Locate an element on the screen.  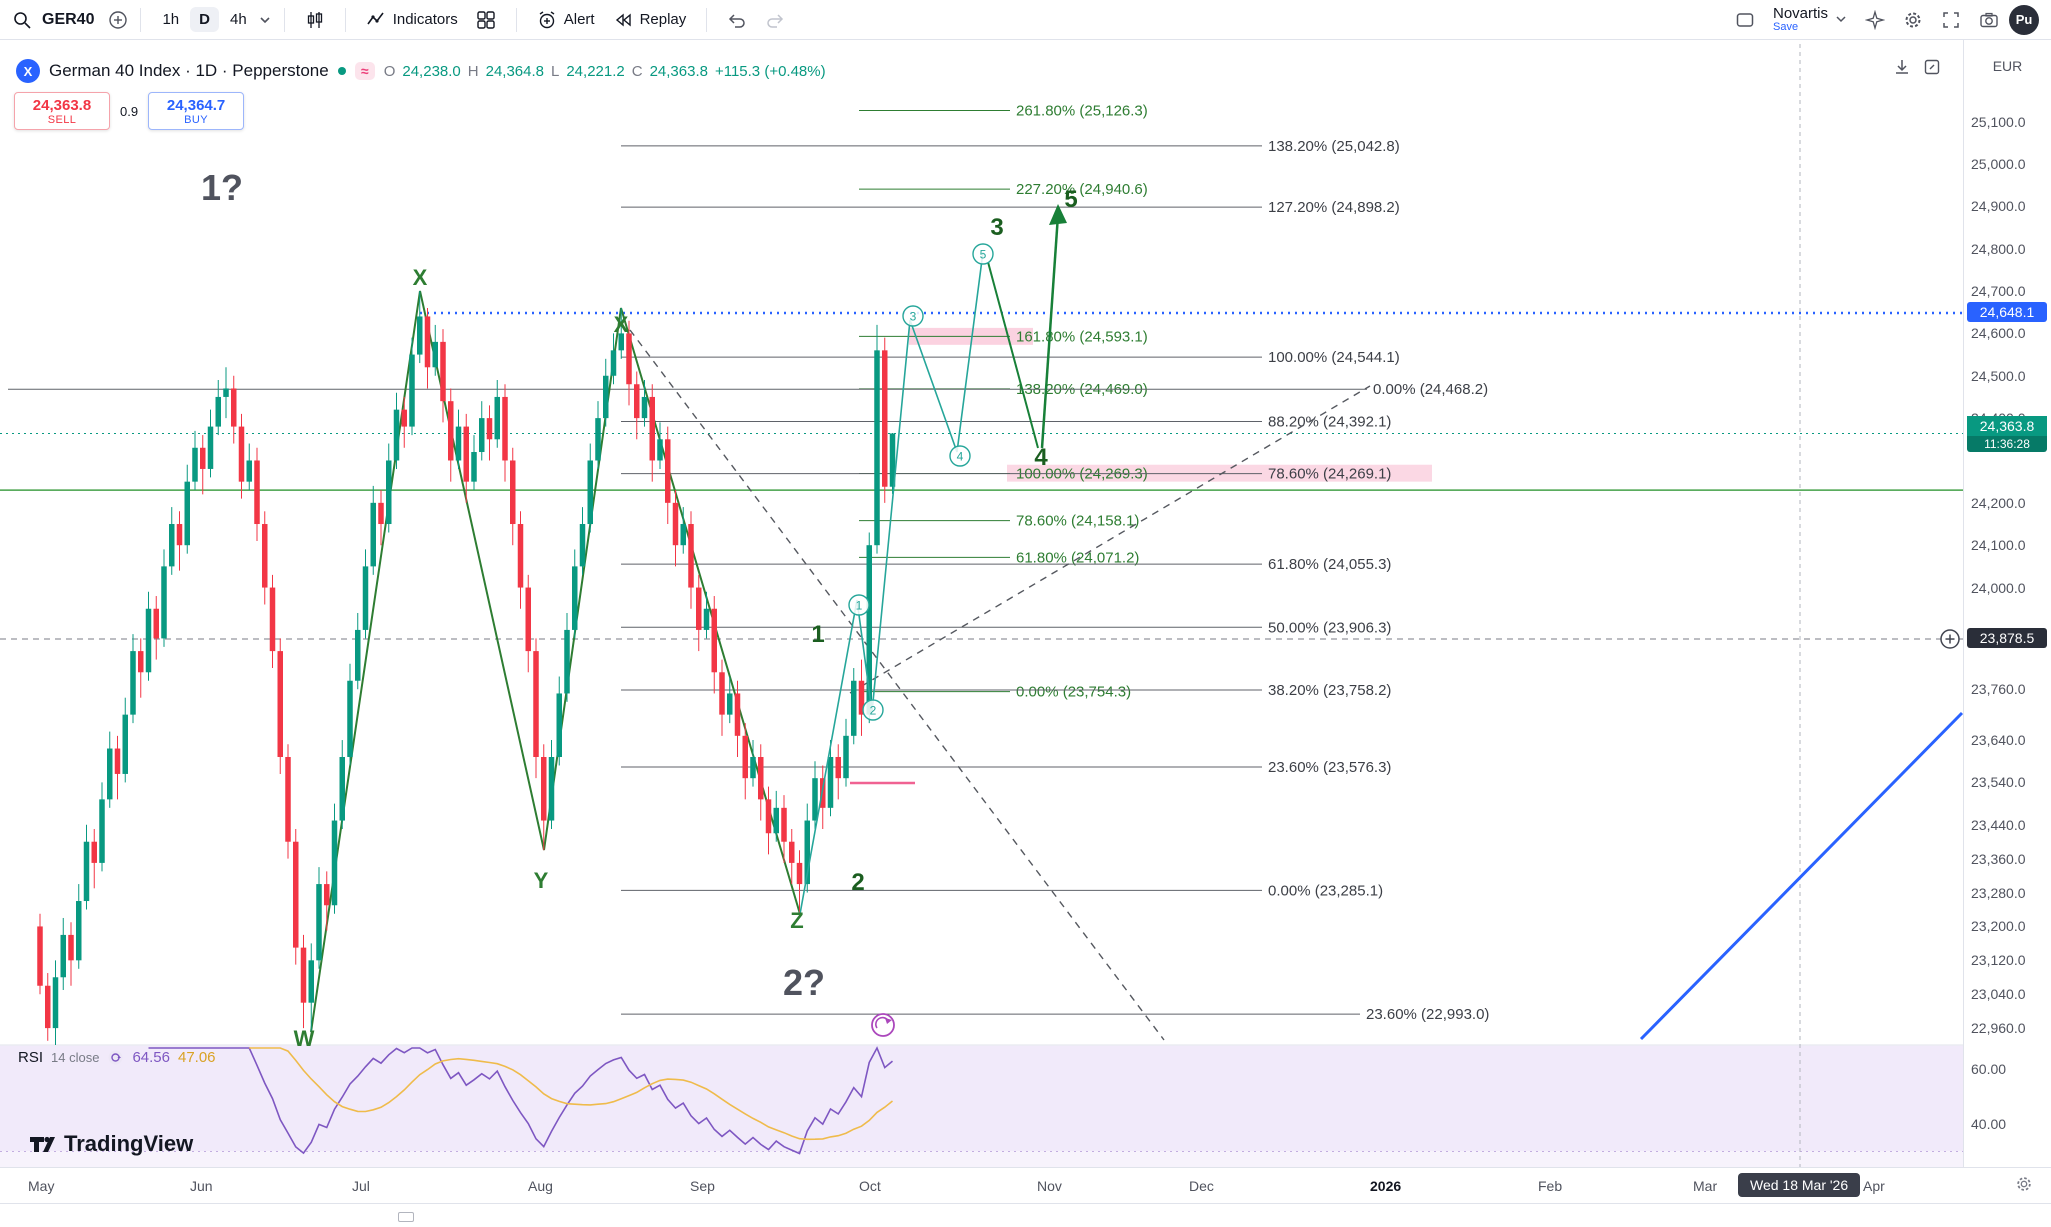
fib-level-label: 138.20% (25,042.8) is located at coordinates (1334, 146).